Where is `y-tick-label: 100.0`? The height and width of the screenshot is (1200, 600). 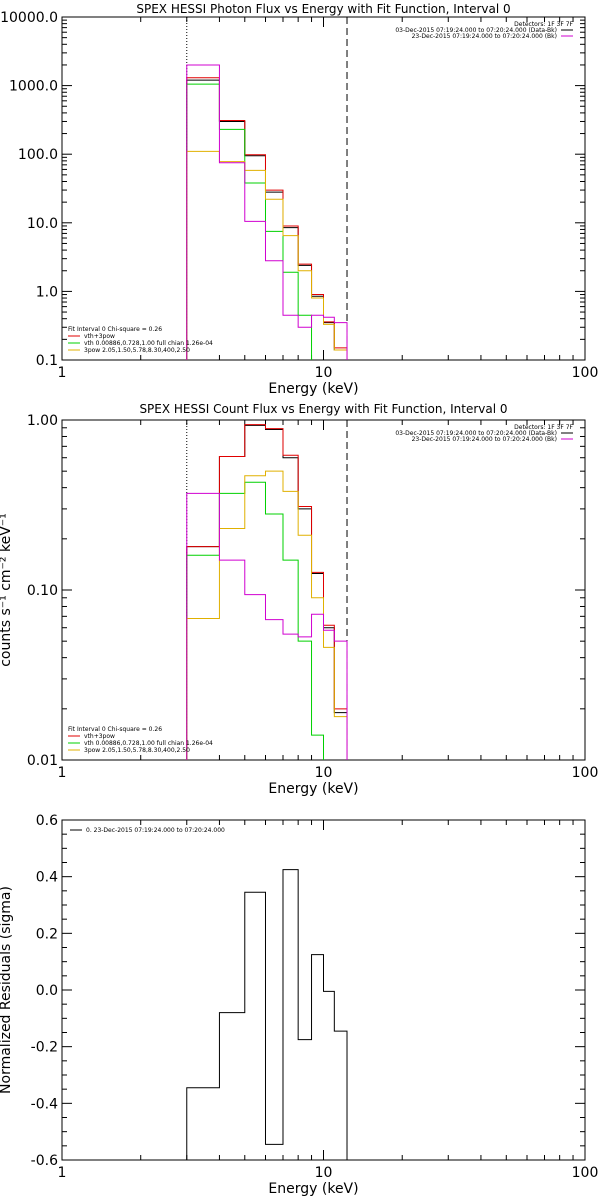 y-tick-label: 100.0 is located at coordinates (38, 155).